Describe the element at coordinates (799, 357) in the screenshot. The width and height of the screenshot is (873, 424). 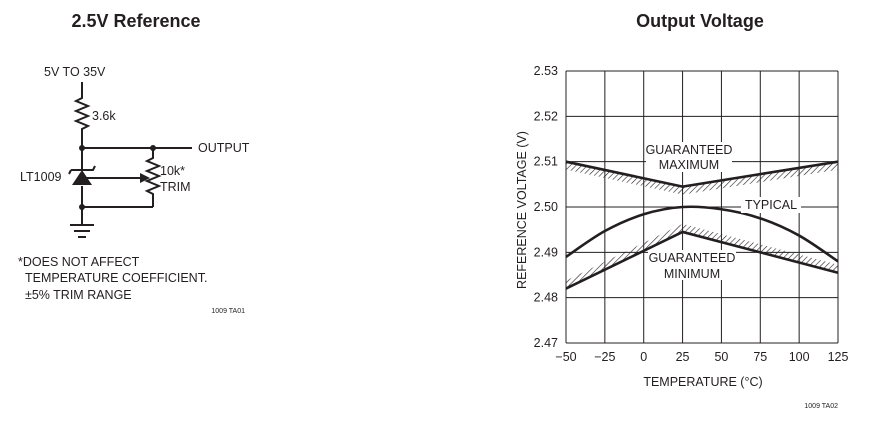
I see `x-tick-label: 100` at that location.